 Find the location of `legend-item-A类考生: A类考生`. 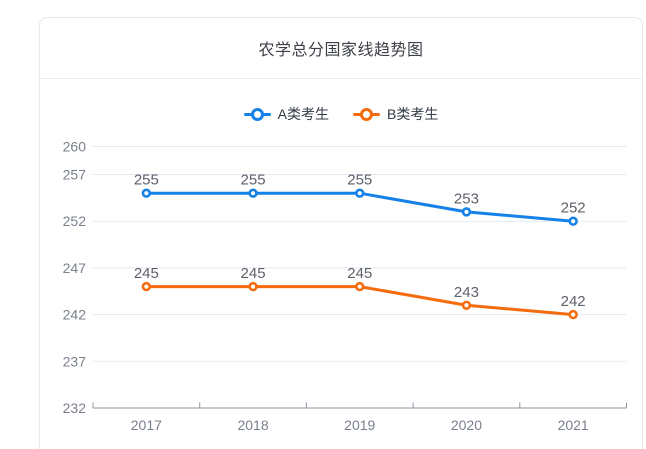

legend-item-A类考生: A类考生 is located at coordinates (286, 114).